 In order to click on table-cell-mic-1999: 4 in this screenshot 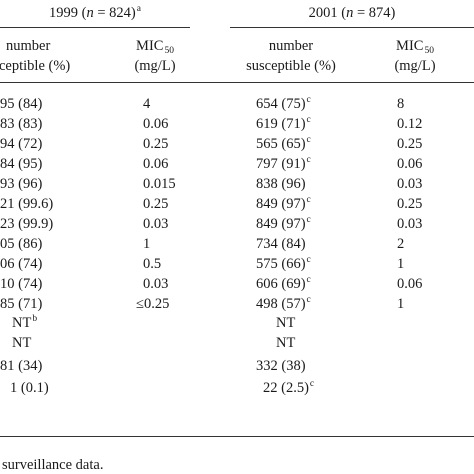, I will do `click(147, 104)`.